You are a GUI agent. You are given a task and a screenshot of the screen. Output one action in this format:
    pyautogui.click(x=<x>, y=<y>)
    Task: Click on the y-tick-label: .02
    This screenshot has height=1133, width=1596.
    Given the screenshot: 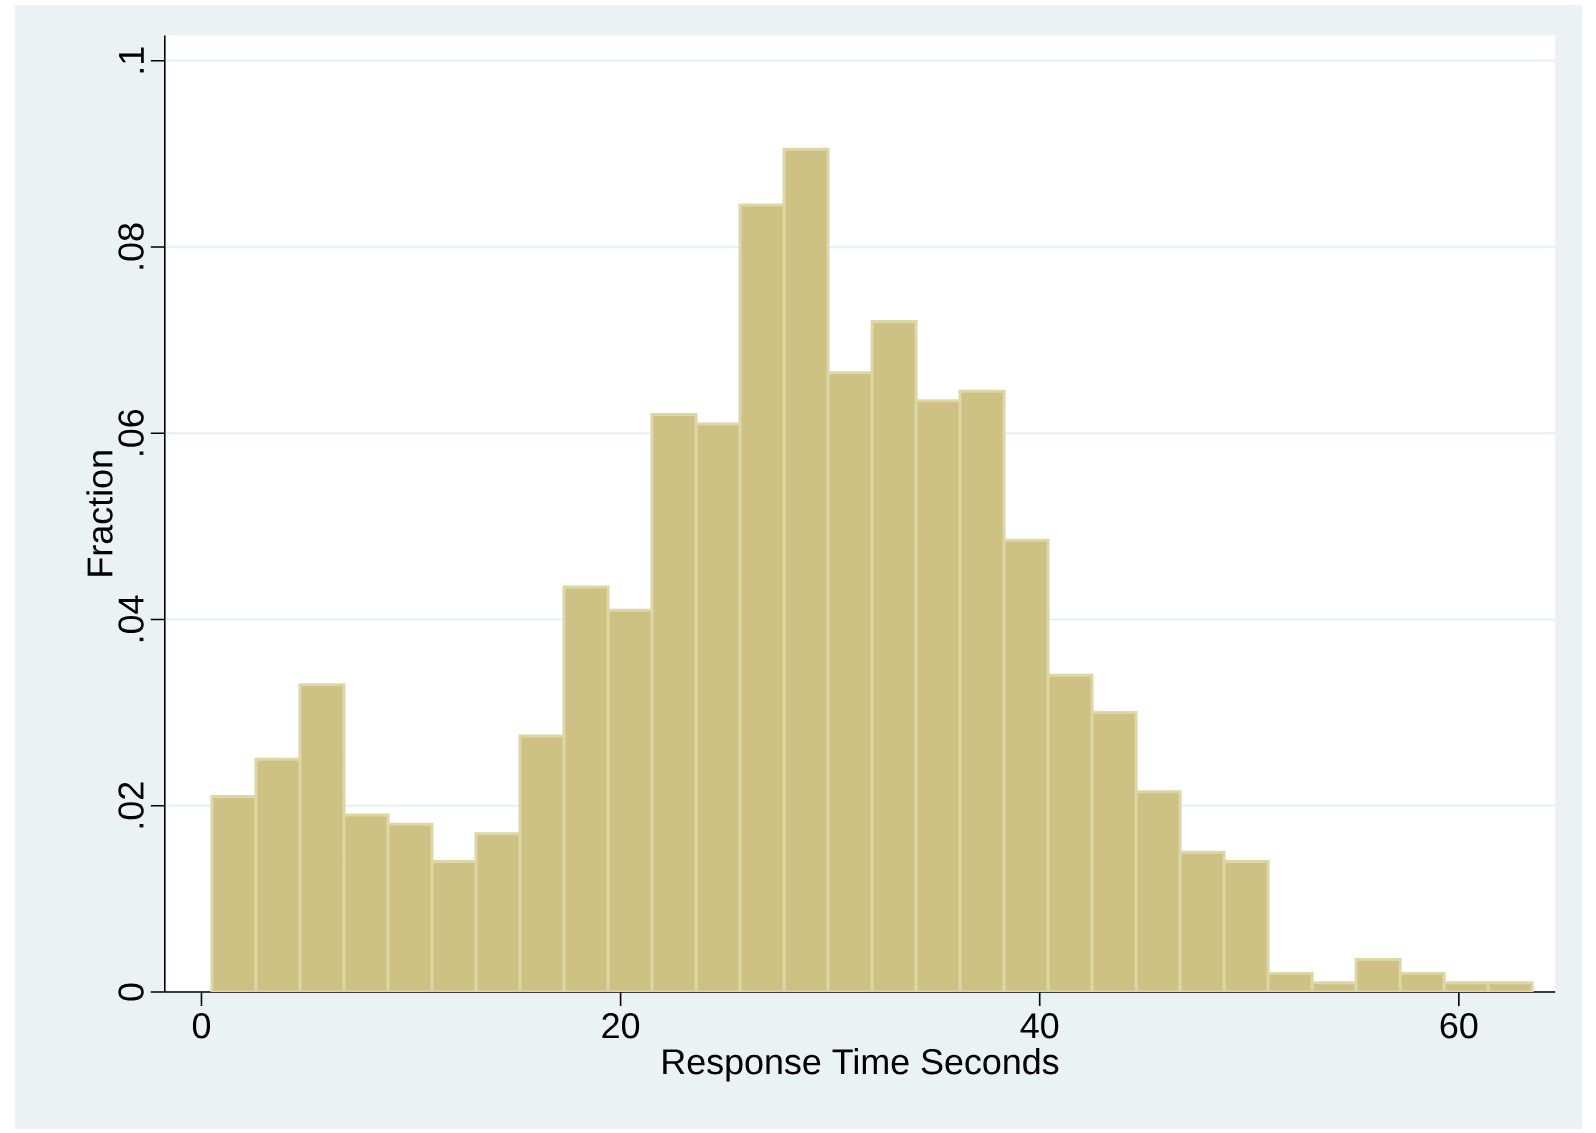 What is the action you would take?
    pyautogui.click(x=131, y=805)
    